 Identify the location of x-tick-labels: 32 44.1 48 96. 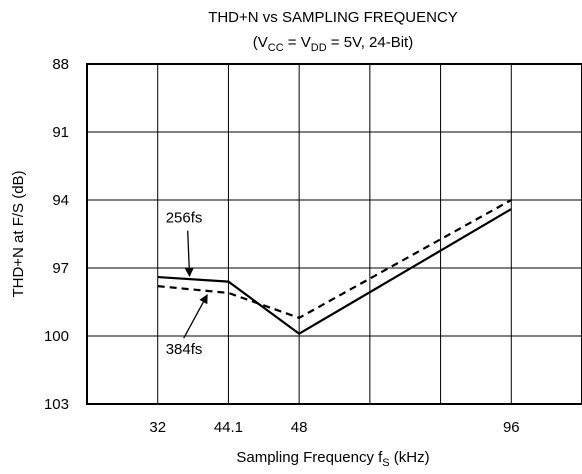
(334, 427).